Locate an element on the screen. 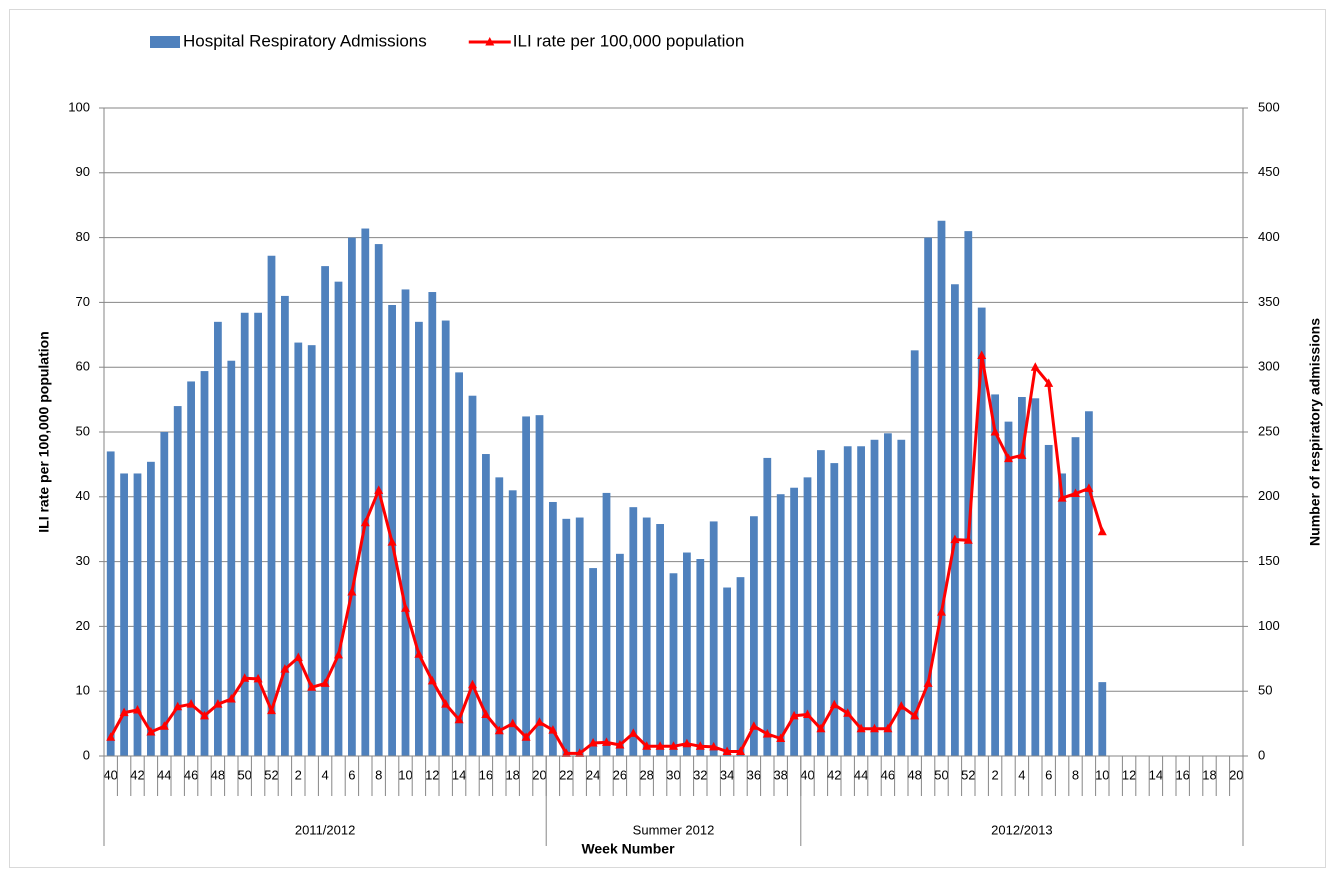 The image size is (1327, 869). x-tick-label: 40 is located at coordinates (807, 774).